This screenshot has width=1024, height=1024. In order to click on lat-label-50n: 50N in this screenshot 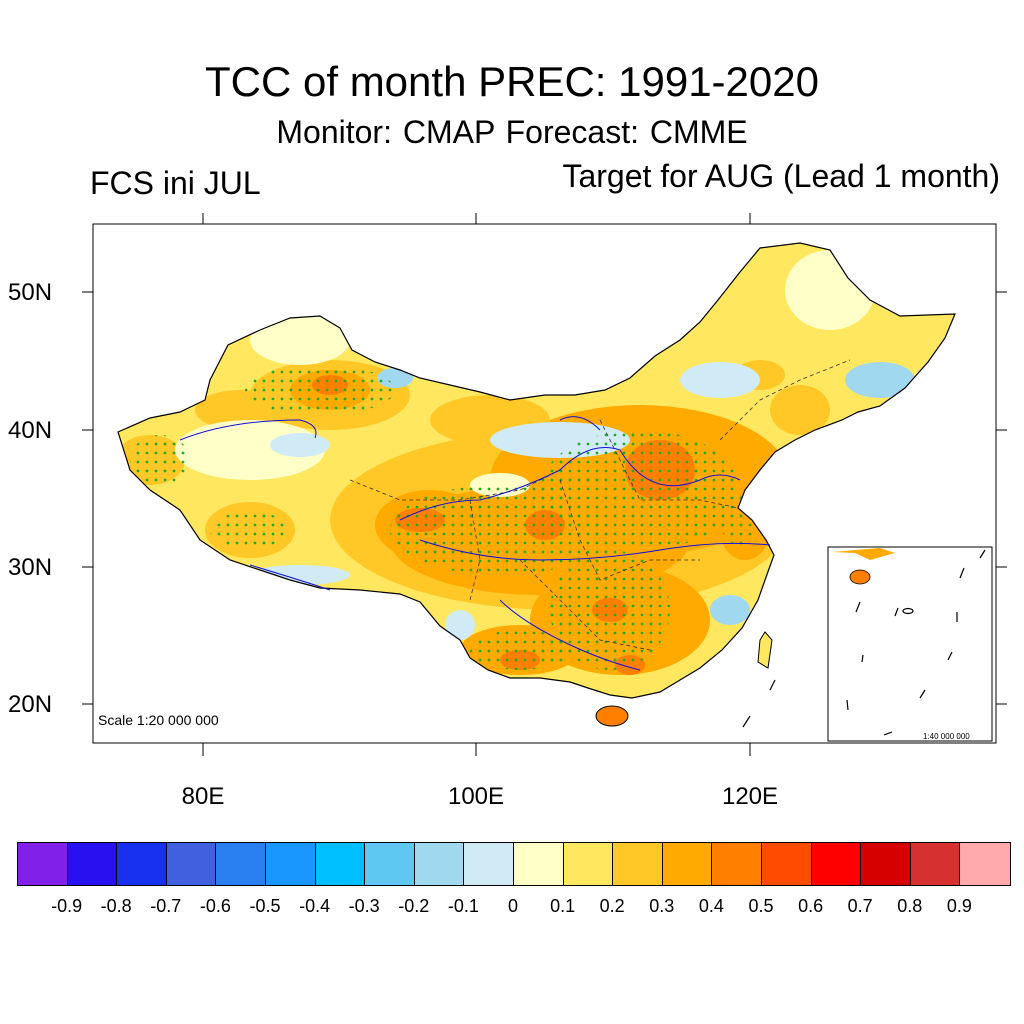, I will do `click(30, 292)`.